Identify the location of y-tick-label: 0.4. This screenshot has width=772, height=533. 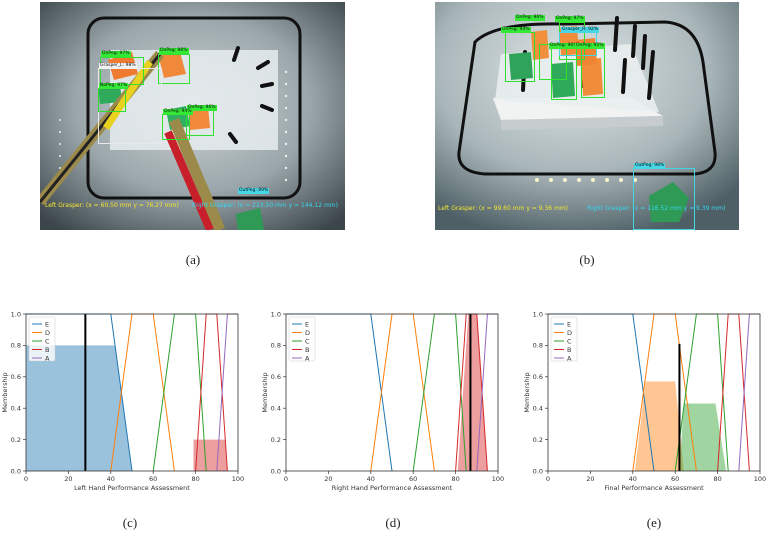
(16, 409).